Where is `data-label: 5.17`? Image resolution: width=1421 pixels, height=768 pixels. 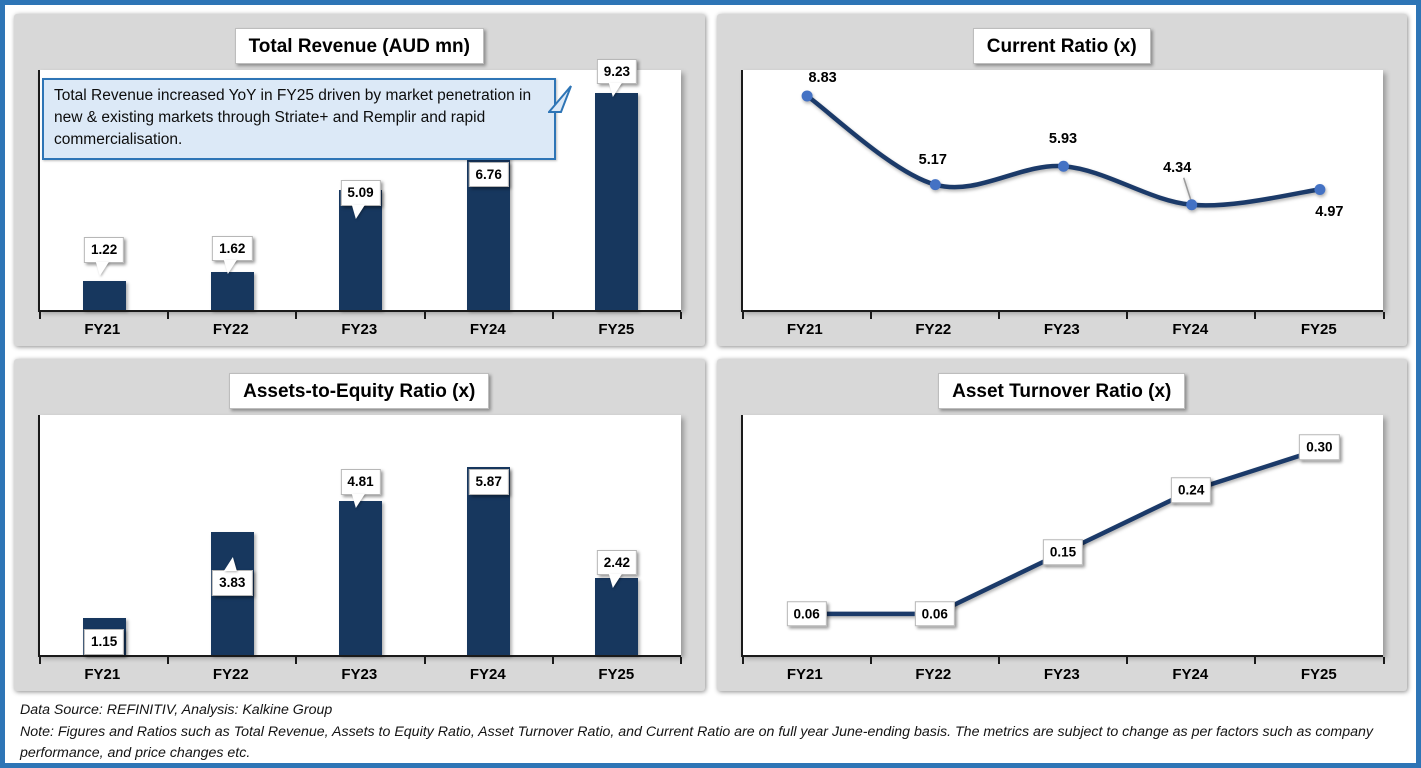
data-label: 5.17 is located at coordinates (932, 159).